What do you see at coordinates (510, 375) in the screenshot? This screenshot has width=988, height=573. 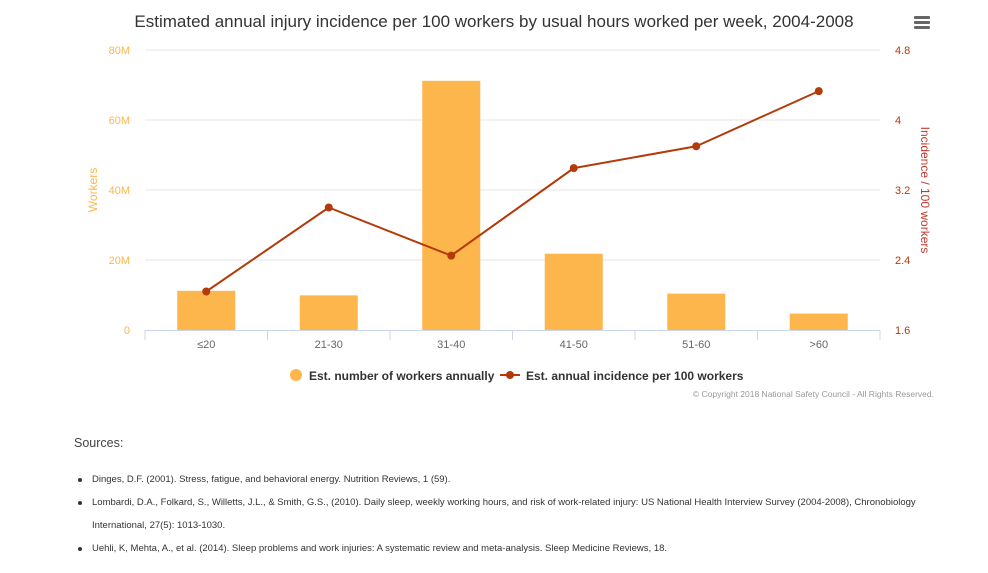 I see `legend-line-marker` at bounding box center [510, 375].